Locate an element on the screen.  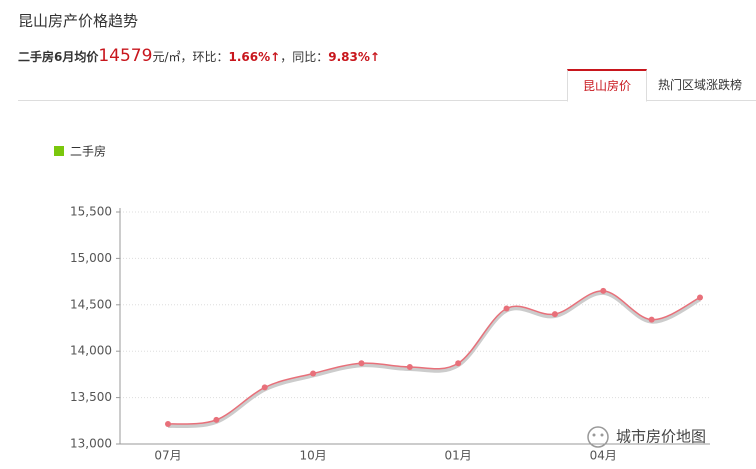
x-tick-label: 10月 is located at coordinates (312, 456).